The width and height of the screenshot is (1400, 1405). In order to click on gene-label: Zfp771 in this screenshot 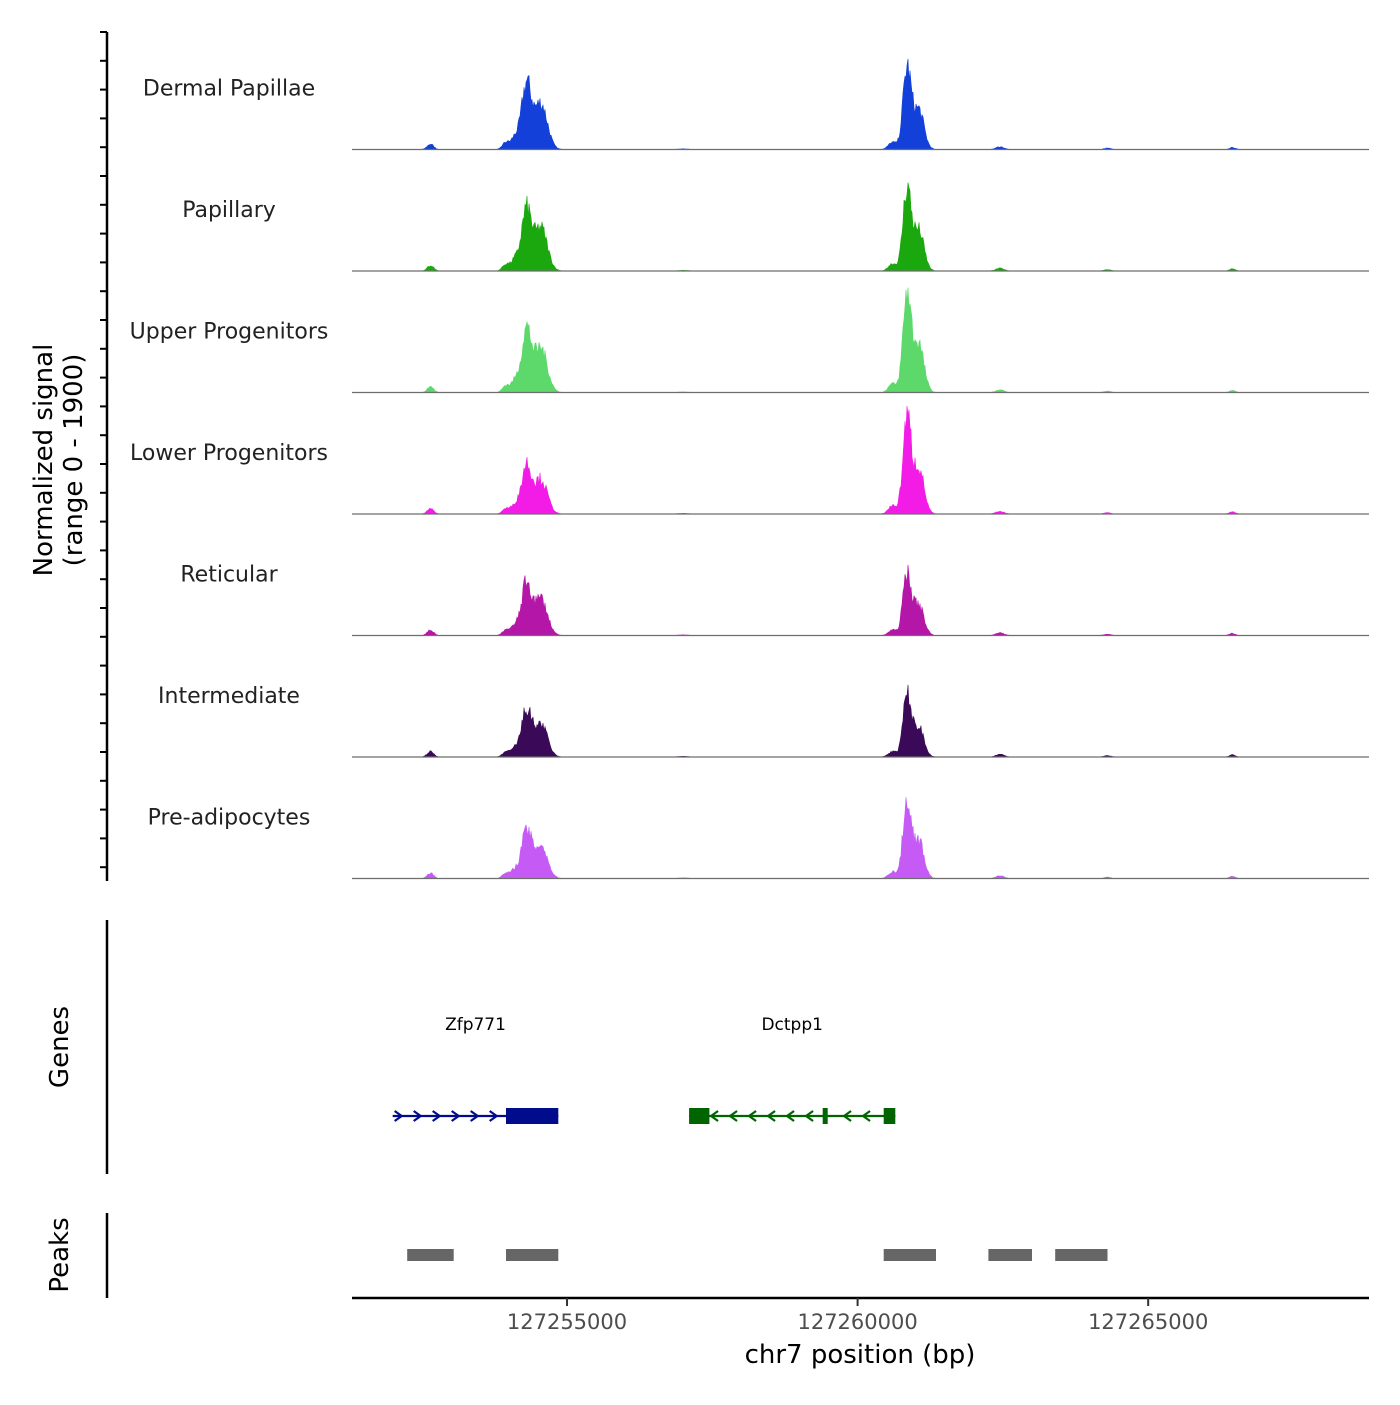, I will do `click(475, 1025)`.